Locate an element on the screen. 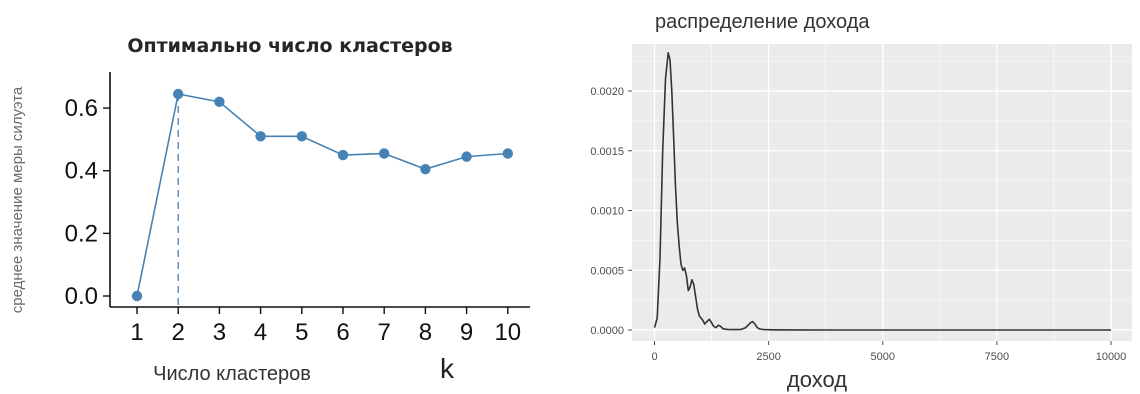  income-x-tick-label: 2500 is located at coordinates (768, 357).